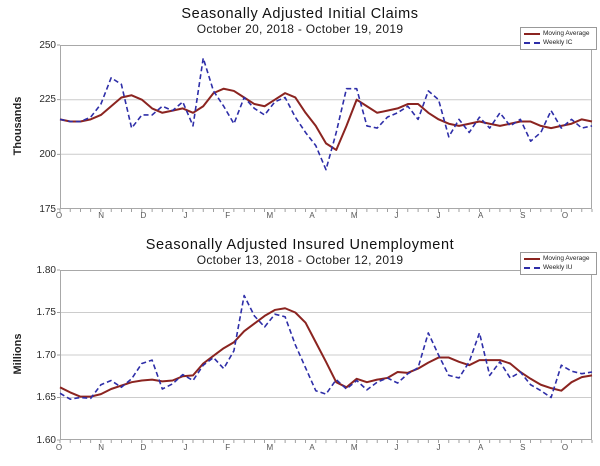 Image resolution: width=600 pixels, height=466 pixels. I want to click on legend-label-weekly-iu: Weekly IU, so click(558, 267).